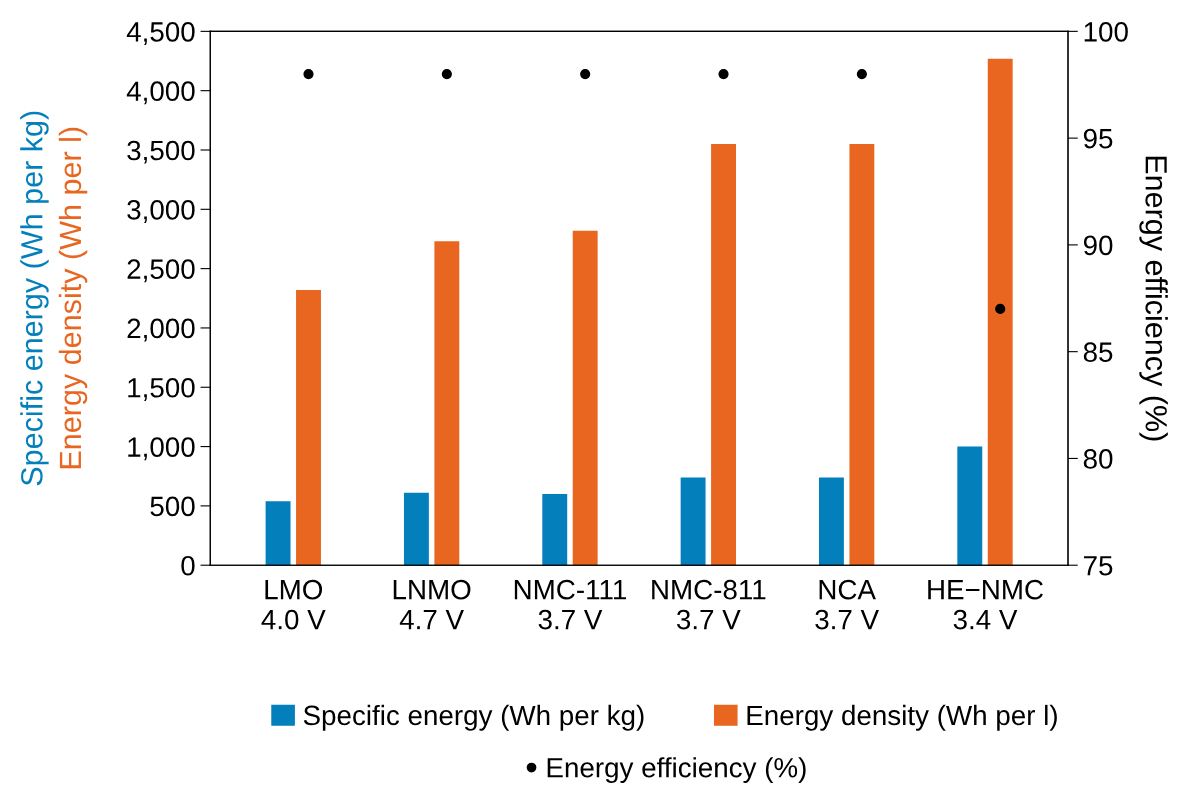 The image size is (1188, 804). What do you see at coordinates (432, 604) in the screenshot?
I see `x-tick-label: LNMO 4.7 V` at bounding box center [432, 604].